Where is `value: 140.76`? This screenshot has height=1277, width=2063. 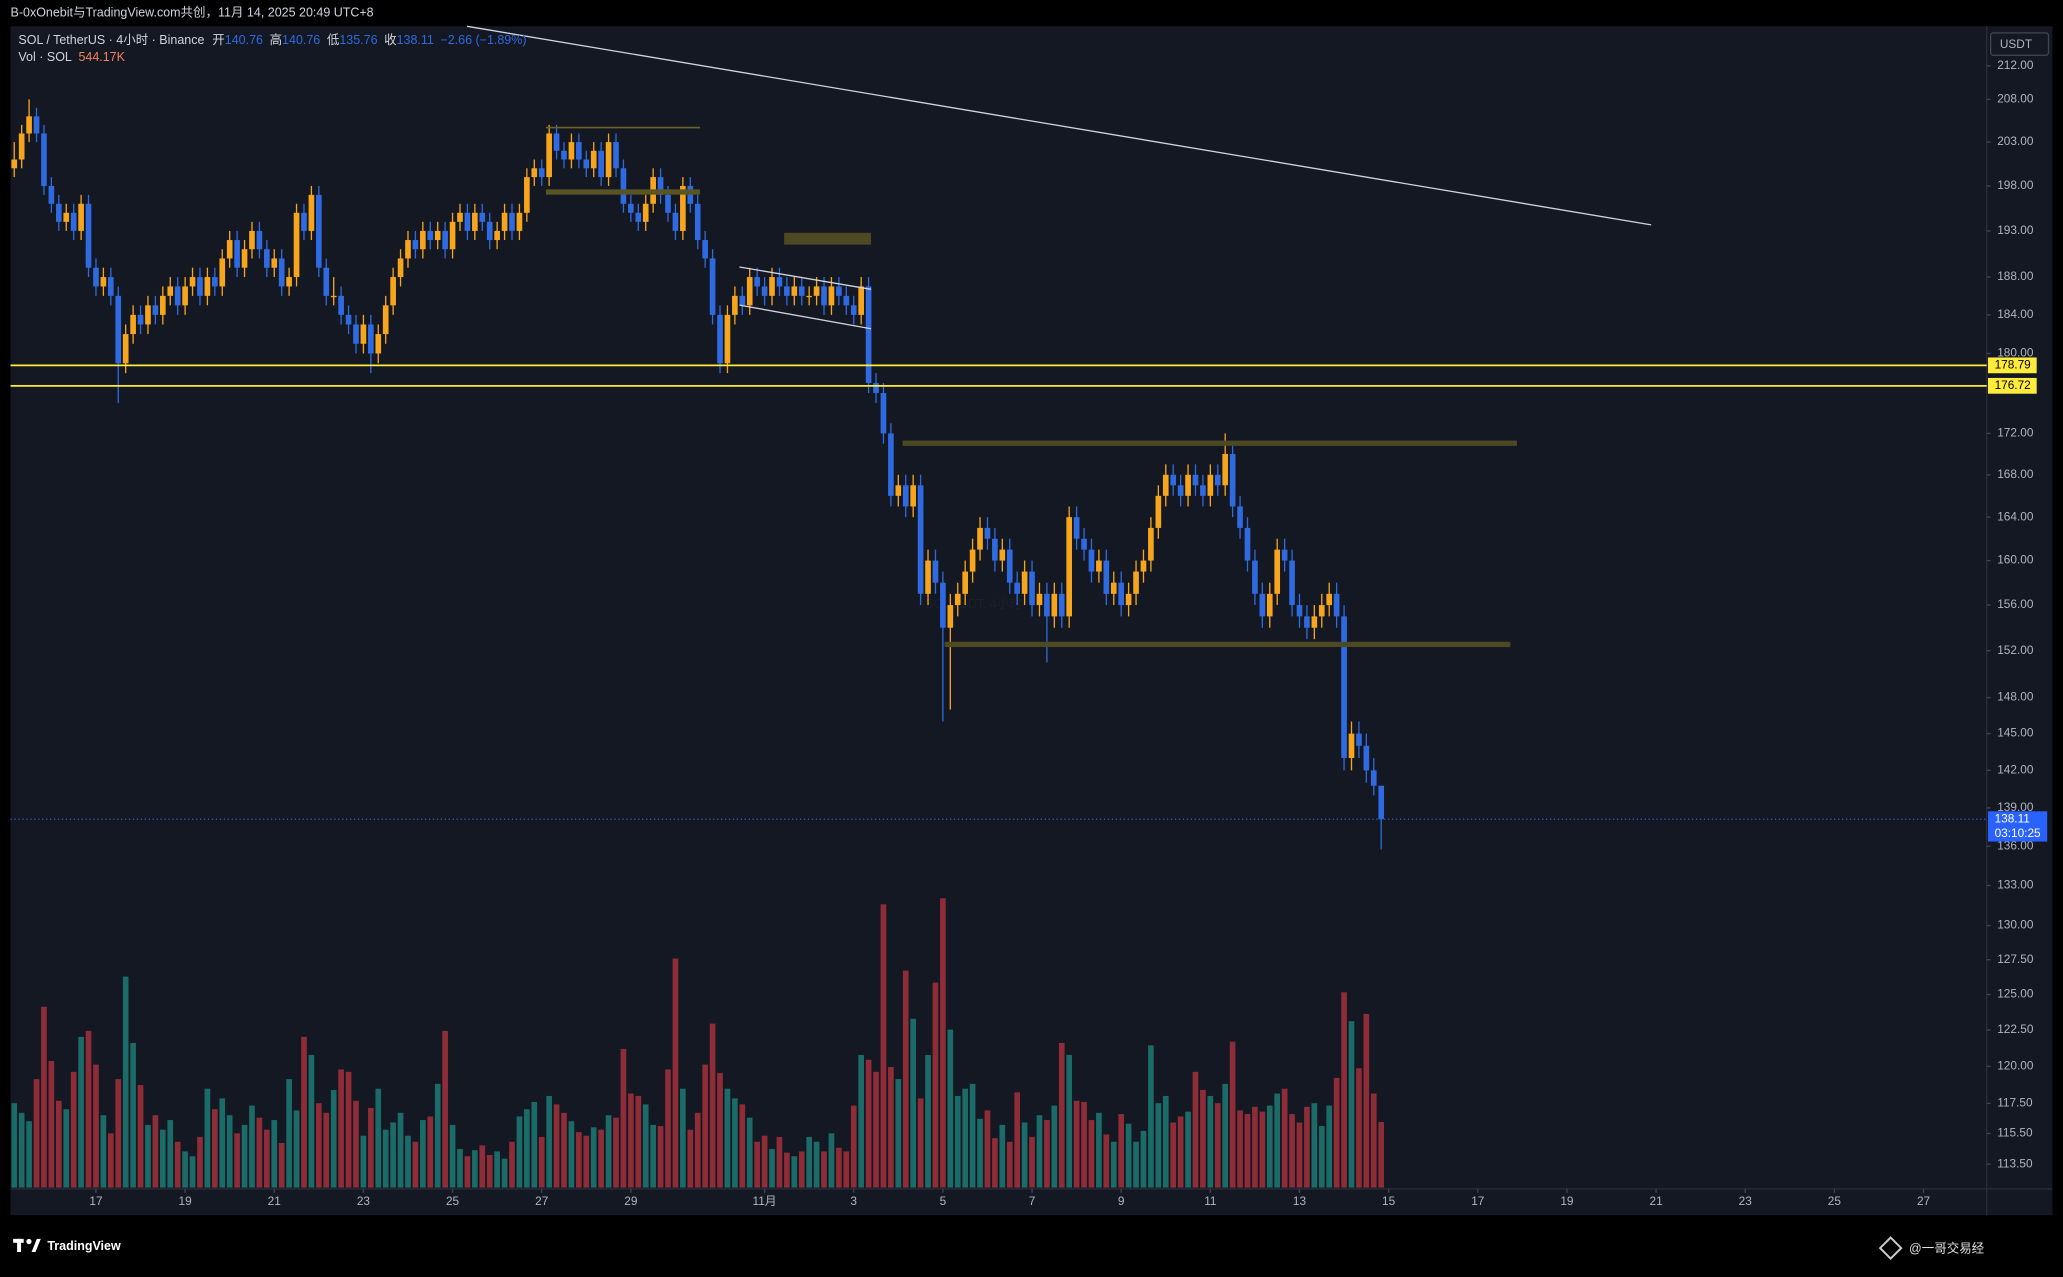
value: 140.76 is located at coordinates (301, 40).